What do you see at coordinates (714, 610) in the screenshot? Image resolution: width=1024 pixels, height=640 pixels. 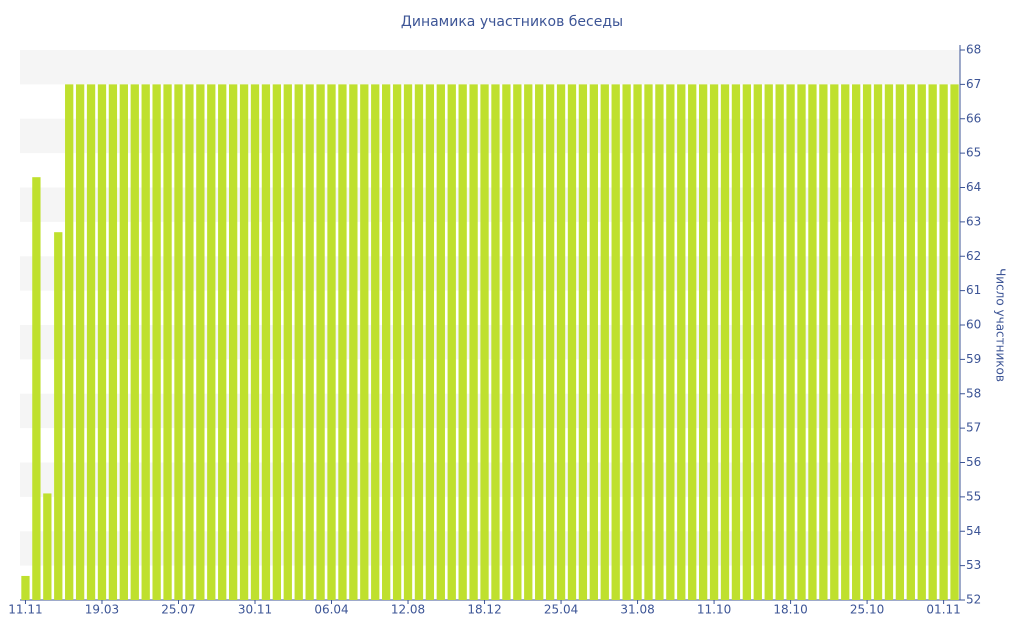 I see `x-tick-label: 11.10` at bounding box center [714, 610].